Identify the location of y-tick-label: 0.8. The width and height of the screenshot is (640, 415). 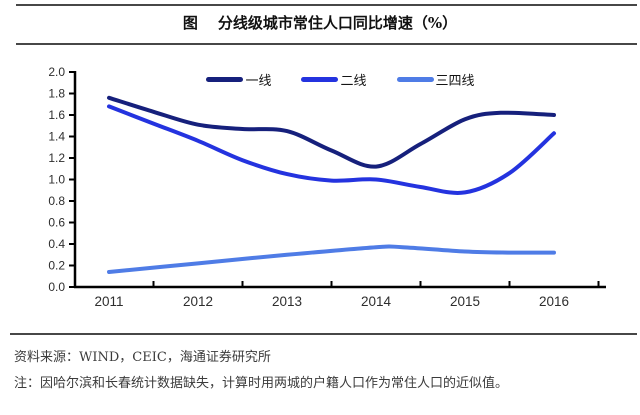
(56, 201).